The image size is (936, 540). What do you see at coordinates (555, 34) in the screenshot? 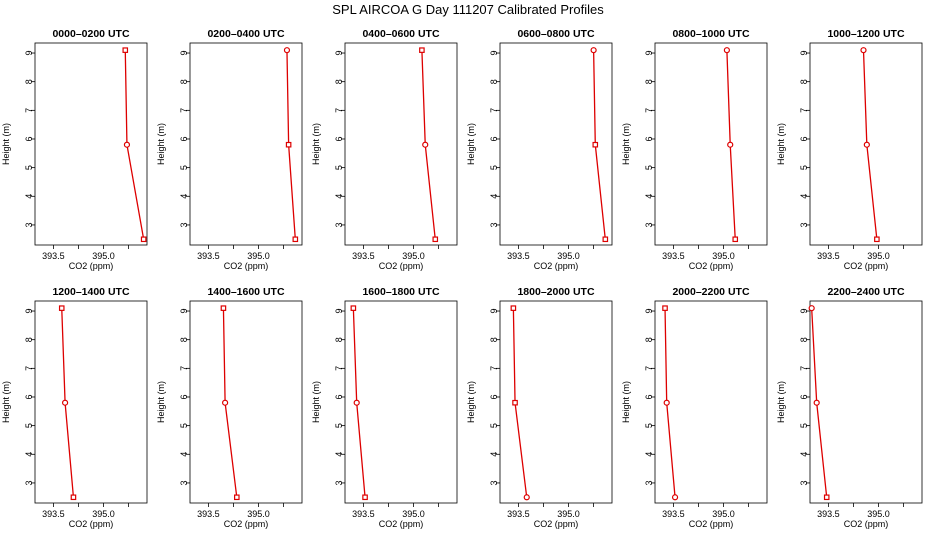
I see `panel-title: 0600–0800 UTC` at bounding box center [555, 34].